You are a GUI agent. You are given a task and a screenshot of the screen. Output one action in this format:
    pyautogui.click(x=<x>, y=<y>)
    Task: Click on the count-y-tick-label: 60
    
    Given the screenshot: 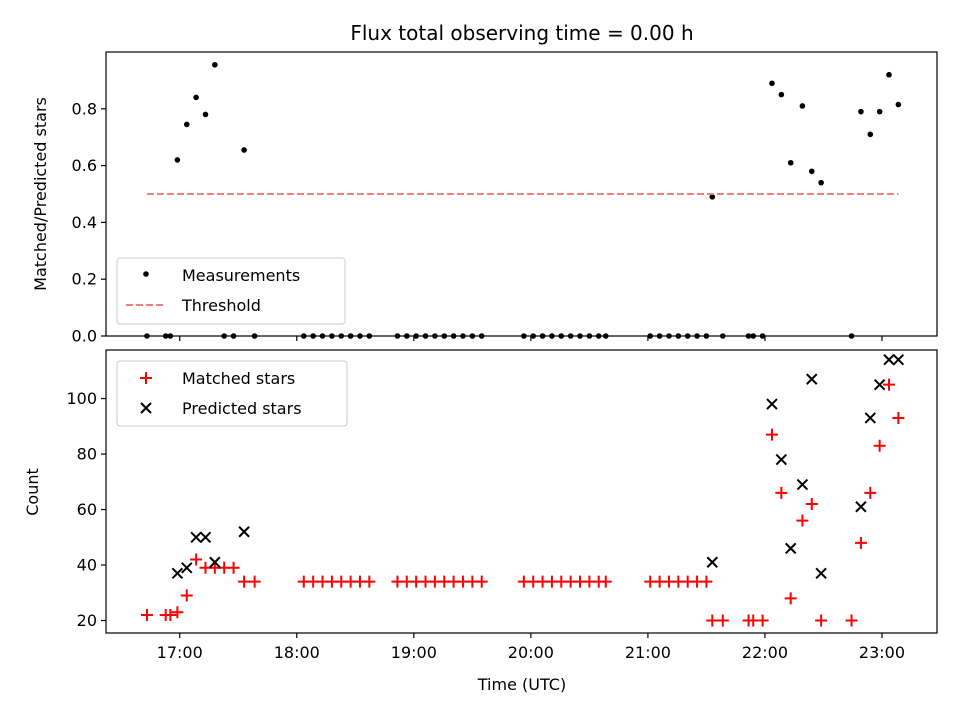 What is the action you would take?
    pyautogui.click(x=87, y=509)
    